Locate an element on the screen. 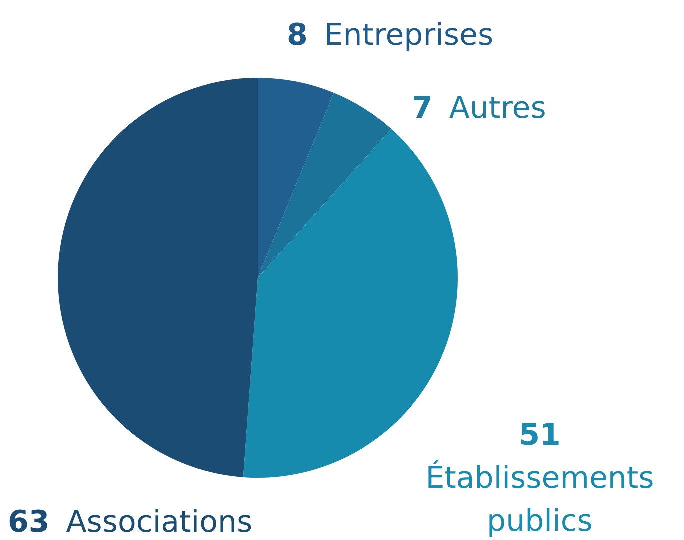  slice-label: Autres is located at coordinates (497, 108).